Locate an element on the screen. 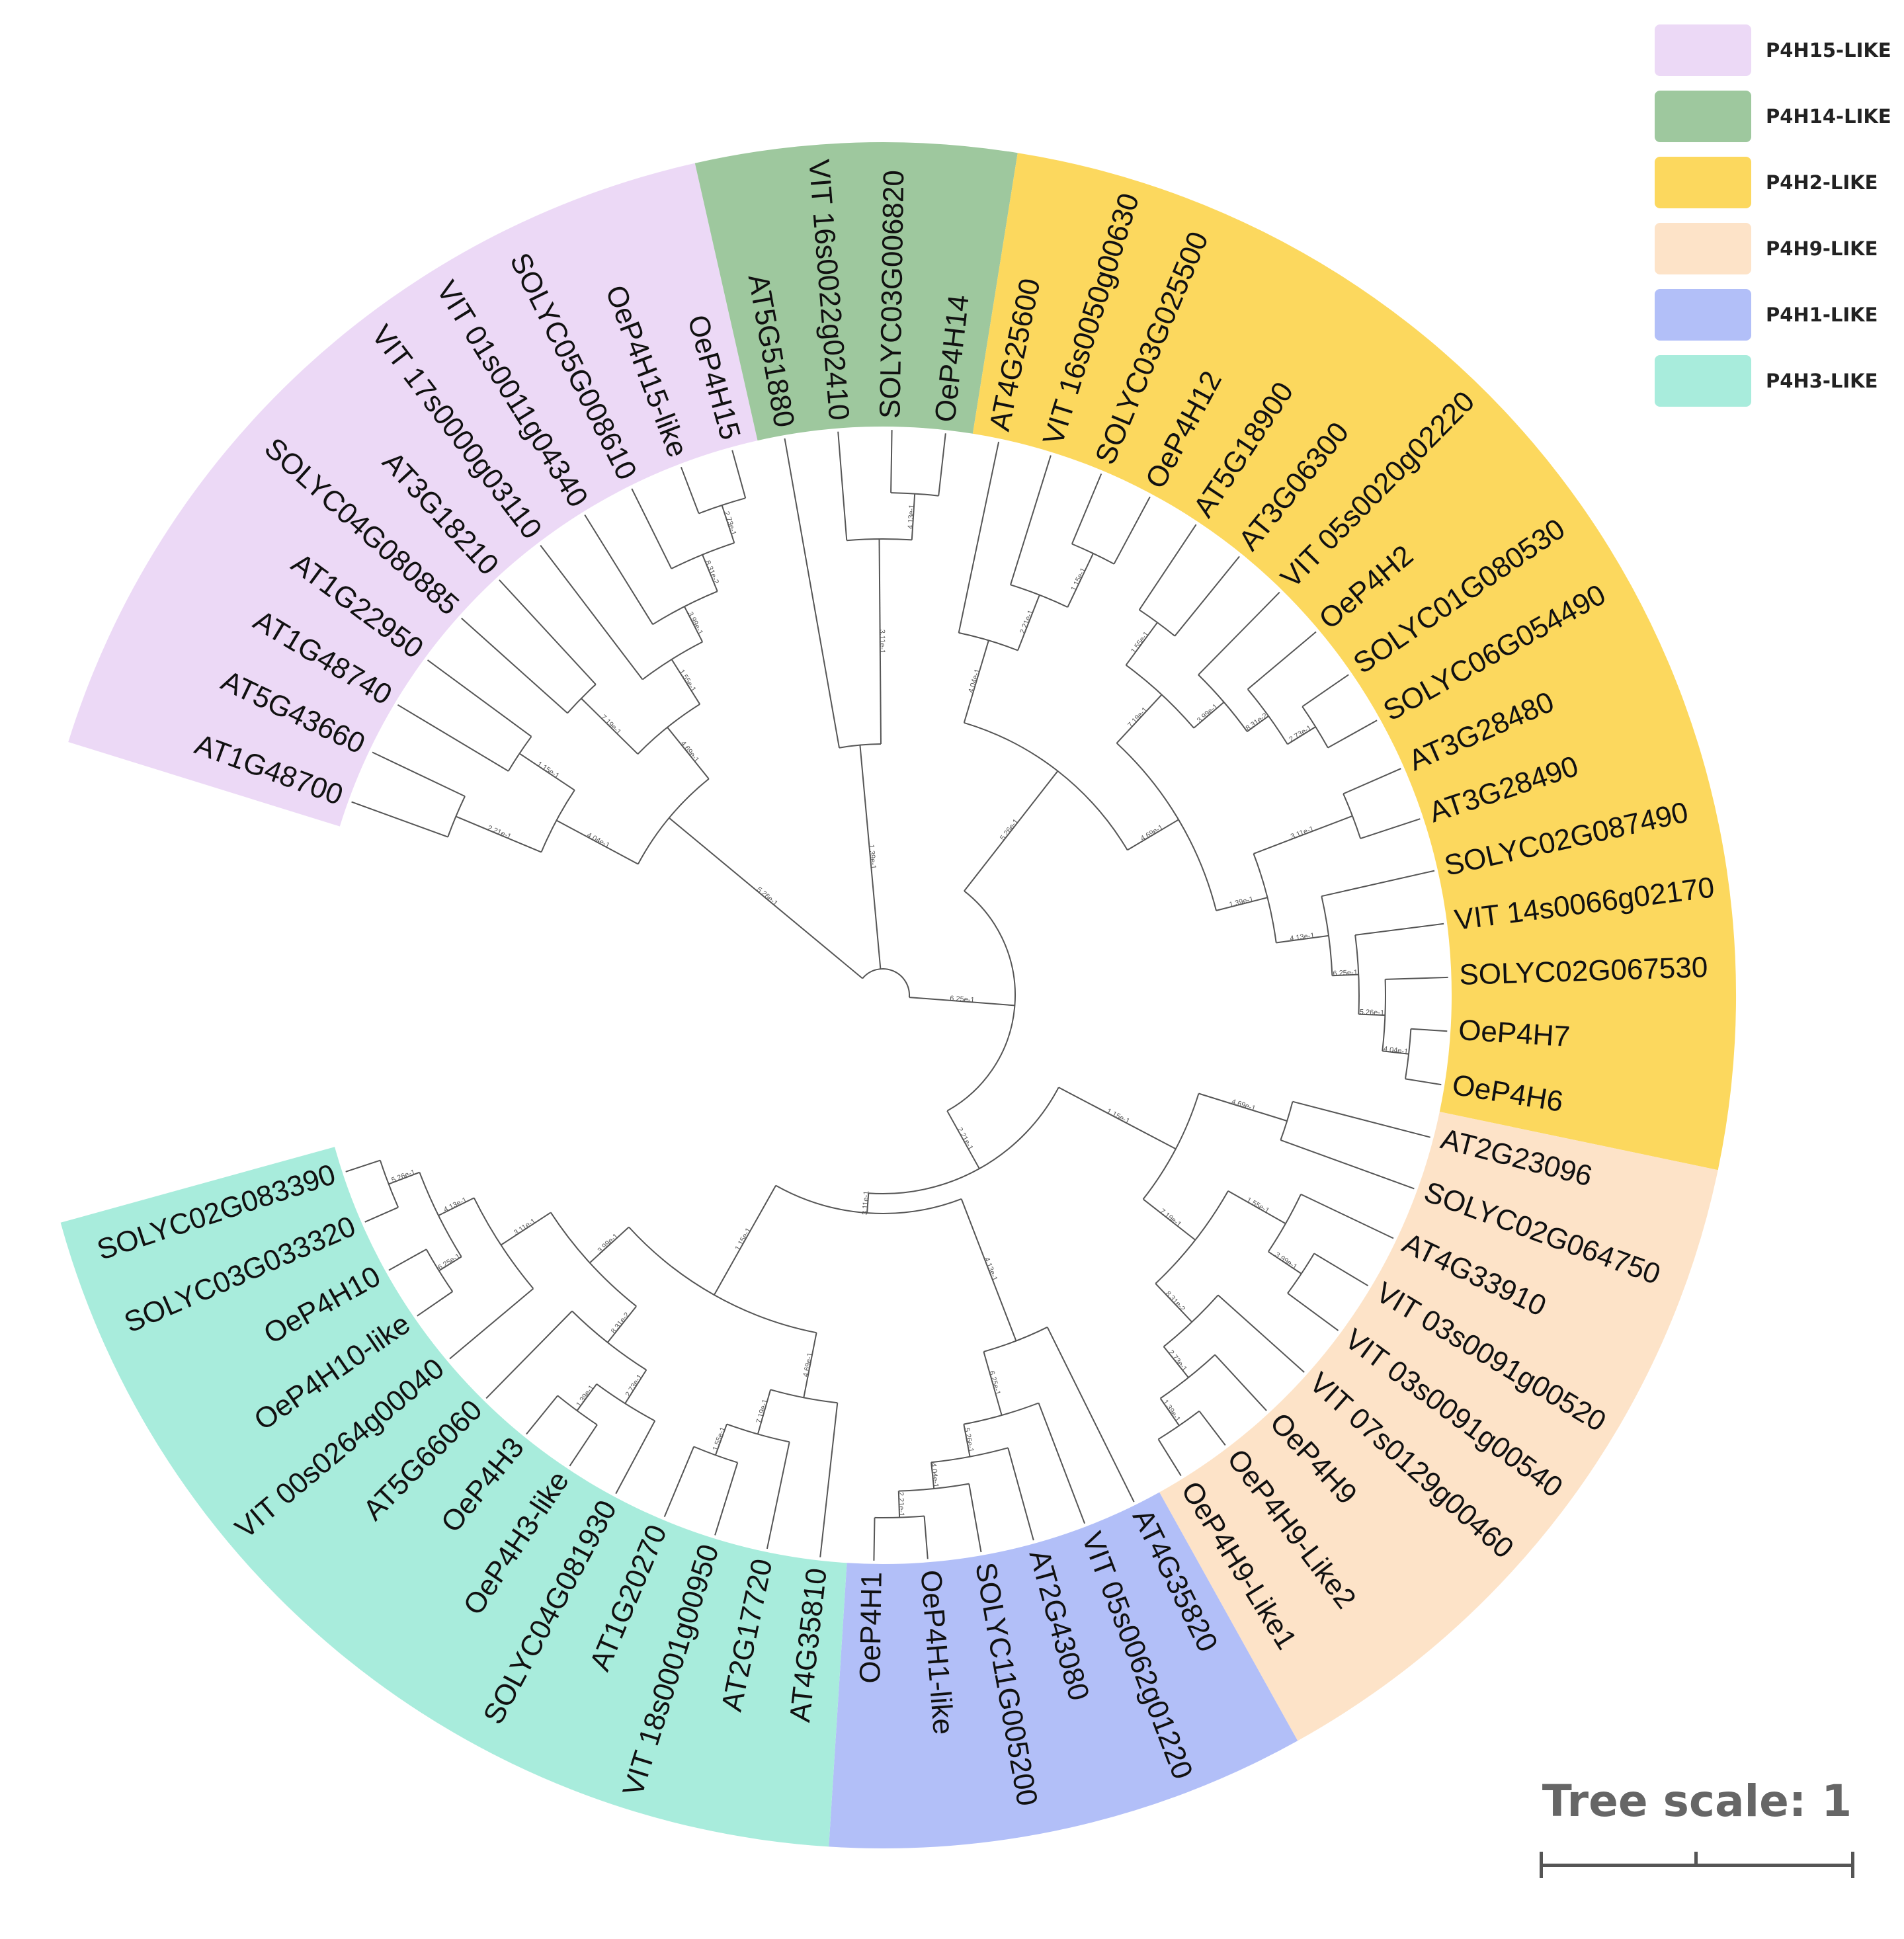  branch-value: 4.13e-1 is located at coordinates (911, 516).